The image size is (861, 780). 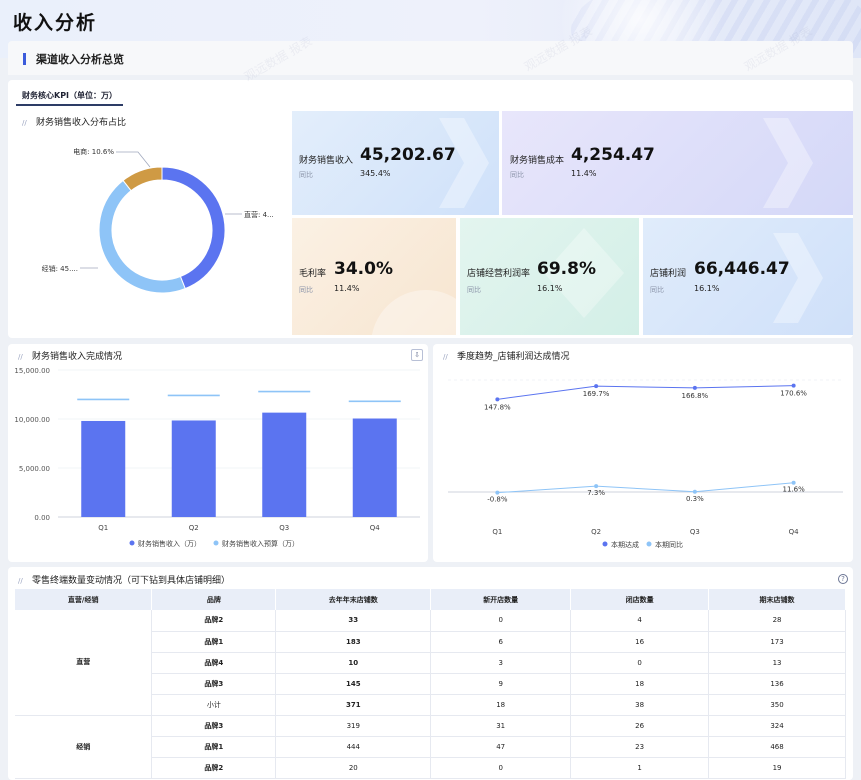 What do you see at coordinates (707, 288) in the screenshot?
I see `kpi-yoy-value: 16.1%` at bounding box center [707, 288].